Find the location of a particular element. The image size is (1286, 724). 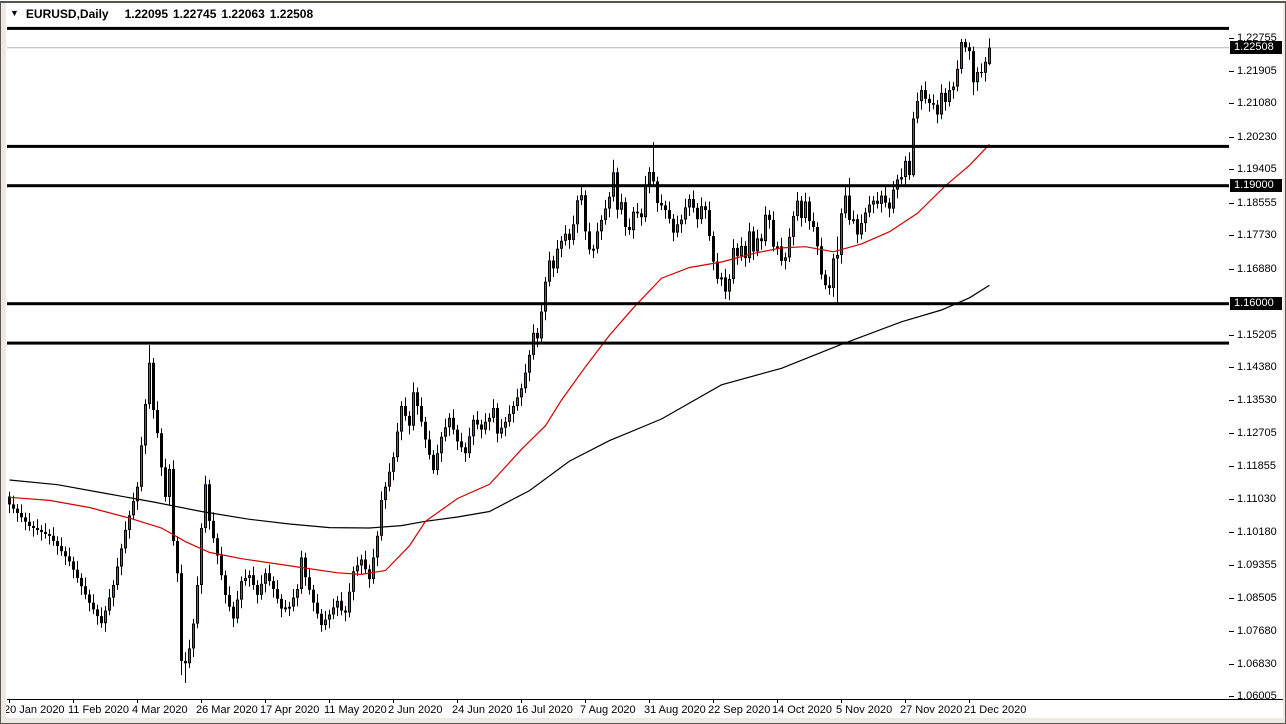

price-tick-label: 1.10180 is located at coordinates (1257, 532).